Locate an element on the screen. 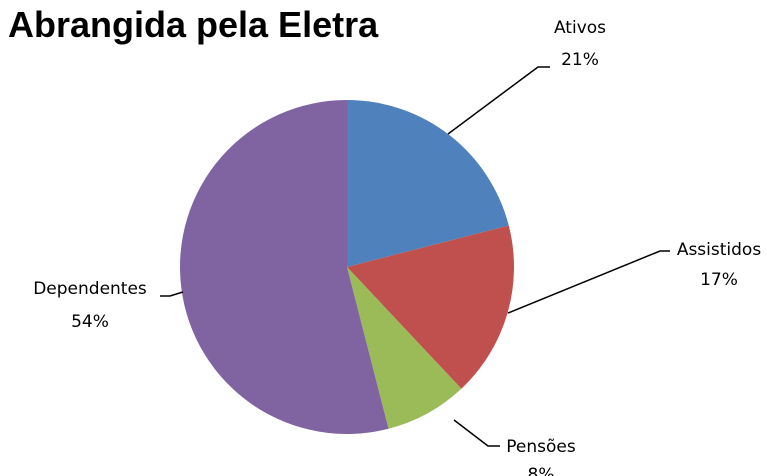 The width and height of the screenshot is (767, 476). slice-label-assistidos: Assistidos is located at coordinates (719, 250).